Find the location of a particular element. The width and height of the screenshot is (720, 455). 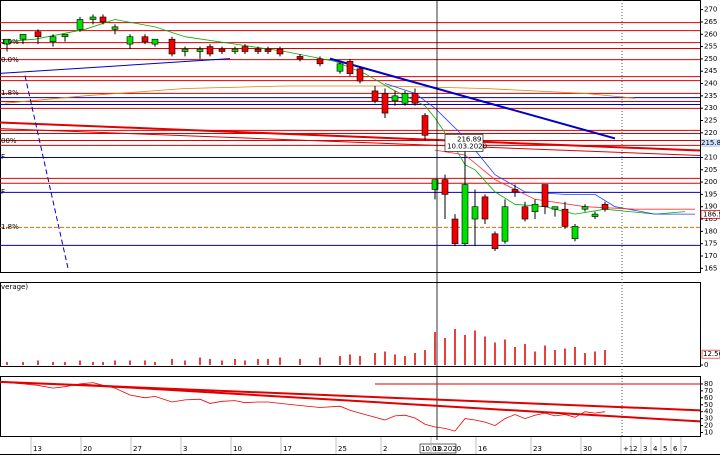

x-tick-label: 5 is located at coordinates (665, 449).